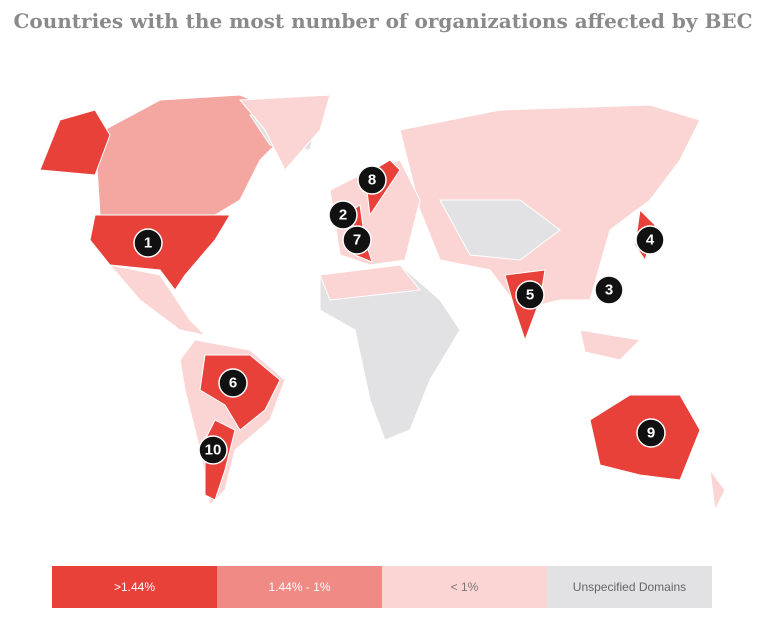 Image resolution: width=780 pixels, height=621 pixels. I want to click on marker-label: 6, so click(233, 383).